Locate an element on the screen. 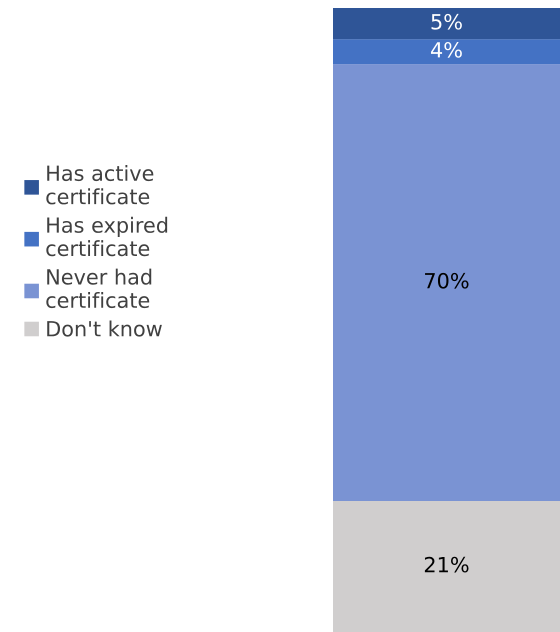 The image size is (560, 632). data-label: 5% is located at coordinates (447, 22).